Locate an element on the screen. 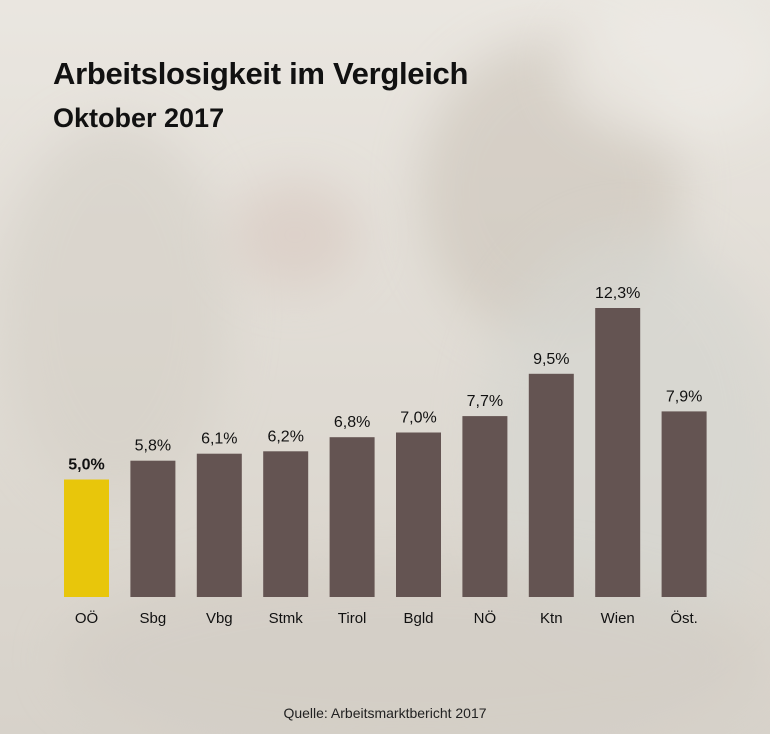 The image size is (770, 734). bar-value-label-10: 7,9% is located at coordinates (684, 396).